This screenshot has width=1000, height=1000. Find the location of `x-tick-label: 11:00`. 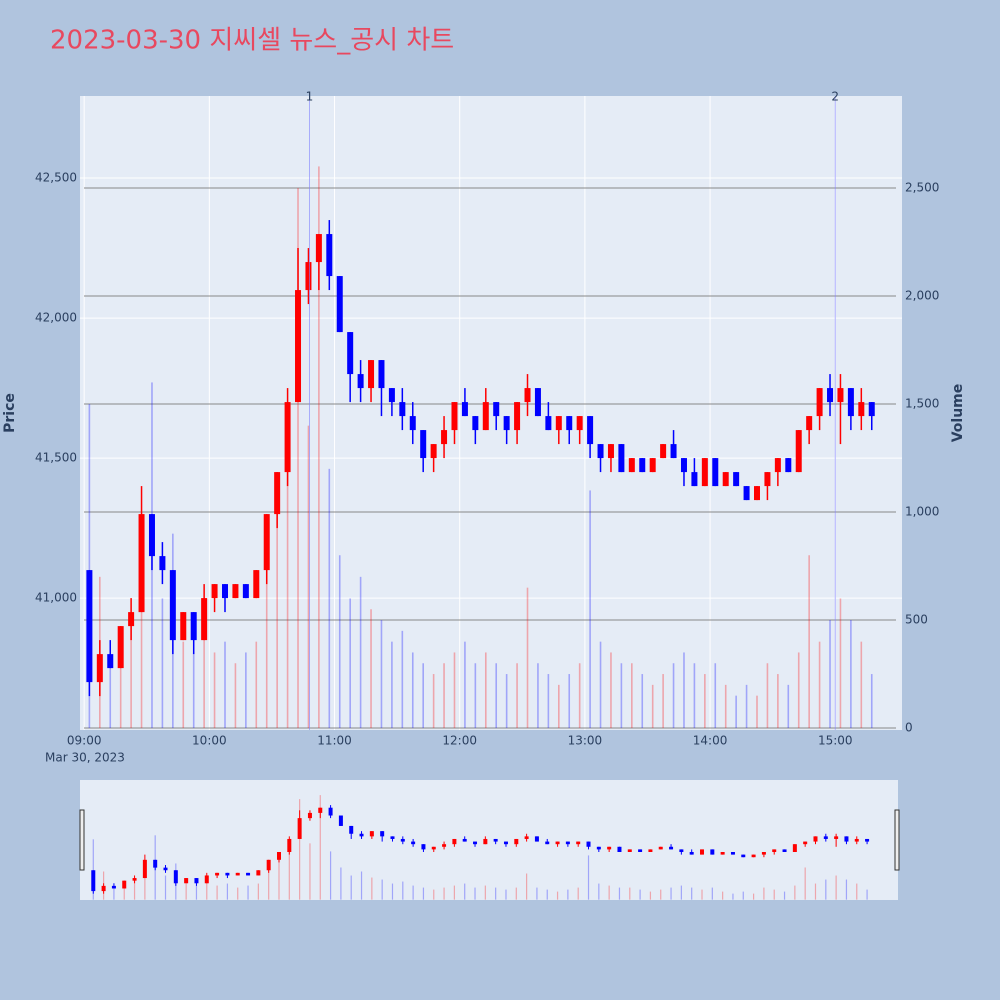

x-tick-label: 11:00 is located at coordinates (334, 741).